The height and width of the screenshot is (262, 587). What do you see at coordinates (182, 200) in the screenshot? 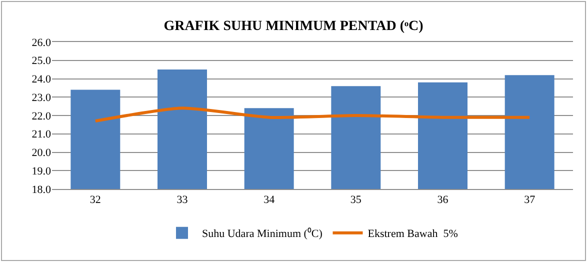
I see `x-tick-label: 33` at bounding box center [182, 200].